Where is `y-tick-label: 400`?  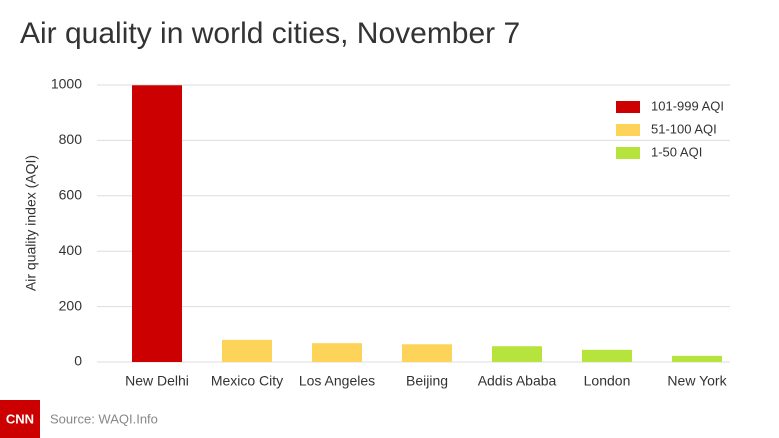
y-tick-label: 400 is located at coordinates (71, 250).